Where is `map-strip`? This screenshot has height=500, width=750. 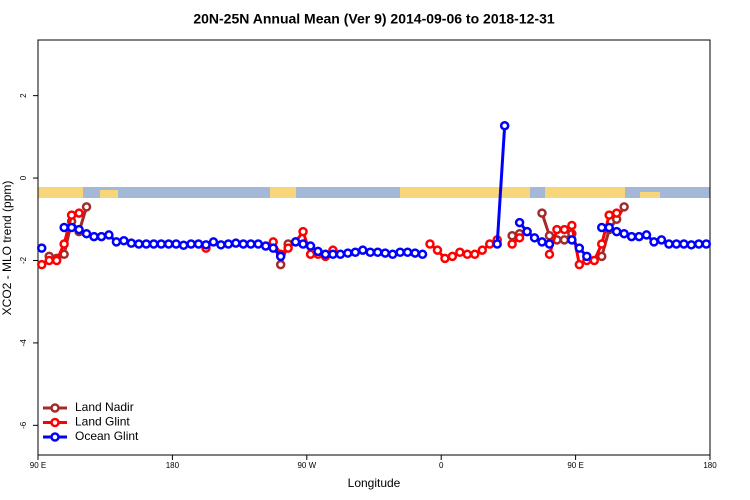
map-strip is located at coordinates (374, 192).